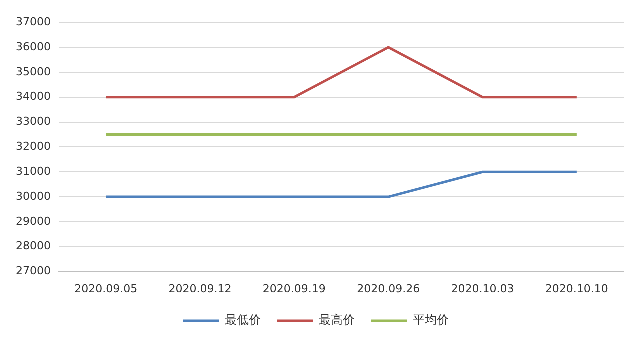 This screenshot has width=640, height=345. What do you see at coordinates (33, 47) in the screenshot?
I see `y-tick-label: 36000` at bounding box center [33, 47].